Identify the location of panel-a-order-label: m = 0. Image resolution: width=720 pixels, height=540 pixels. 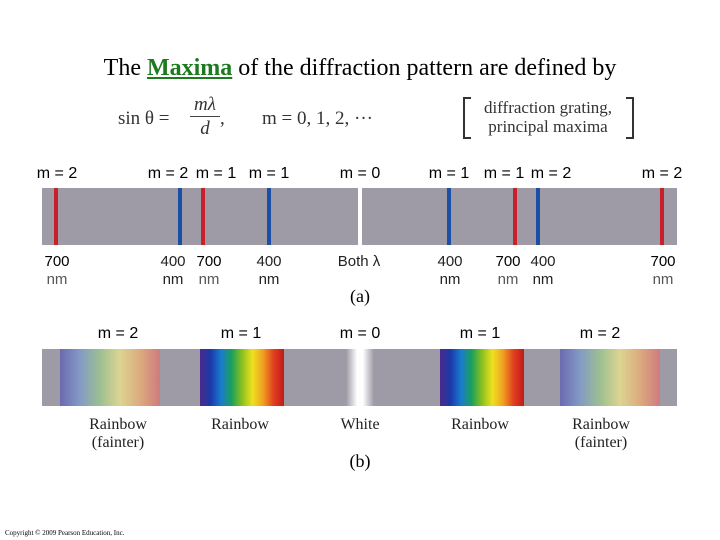
(360, 173).